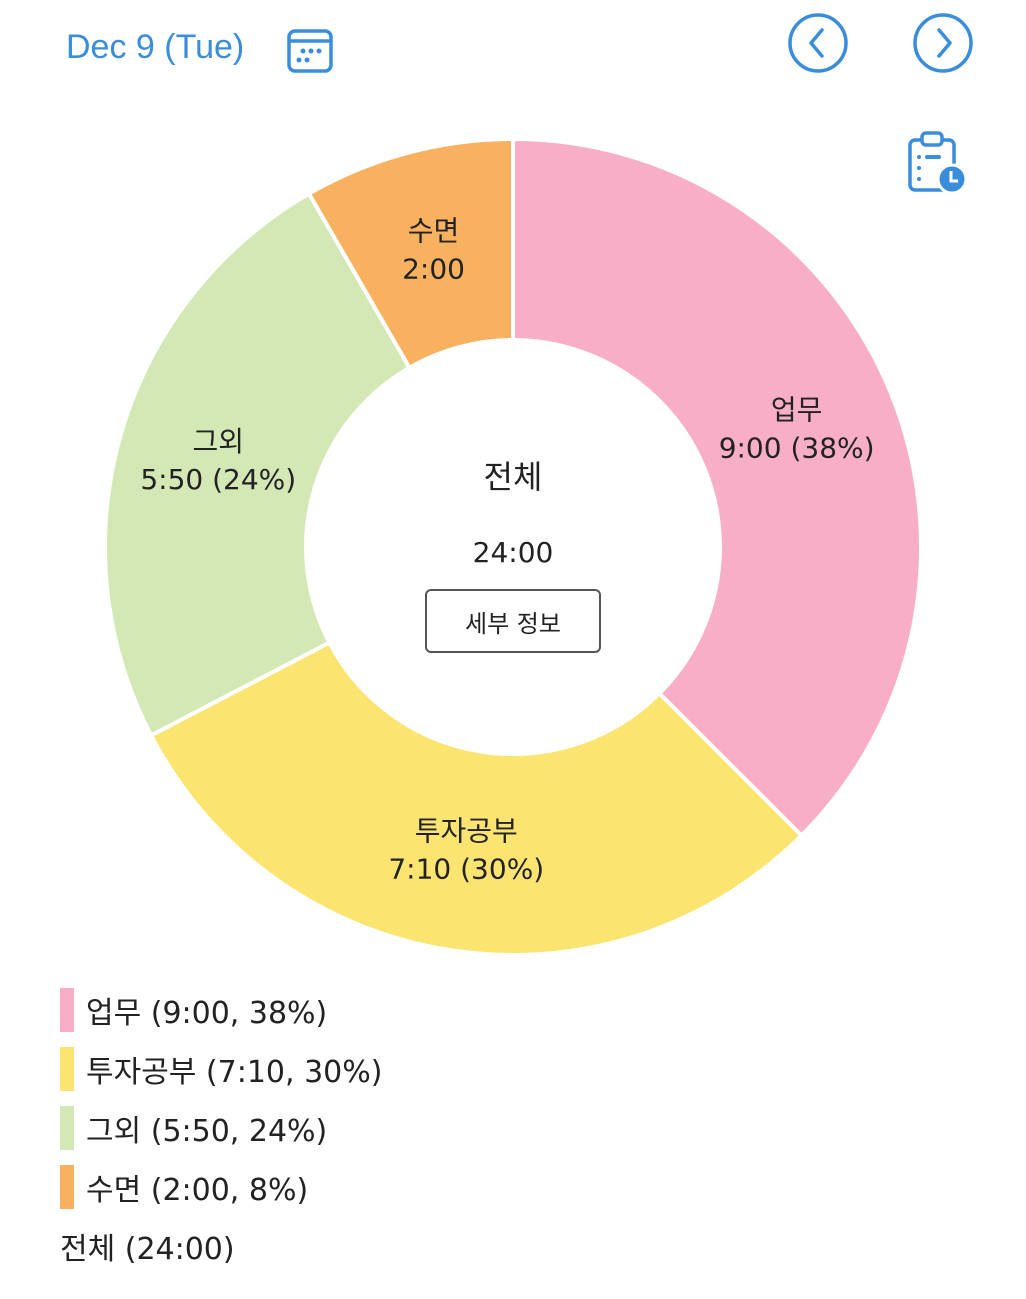 This screenshot has height=1299, width=1026. I want to click on legend-label: 업무 (9:00, 38%), so click(207, 1013).